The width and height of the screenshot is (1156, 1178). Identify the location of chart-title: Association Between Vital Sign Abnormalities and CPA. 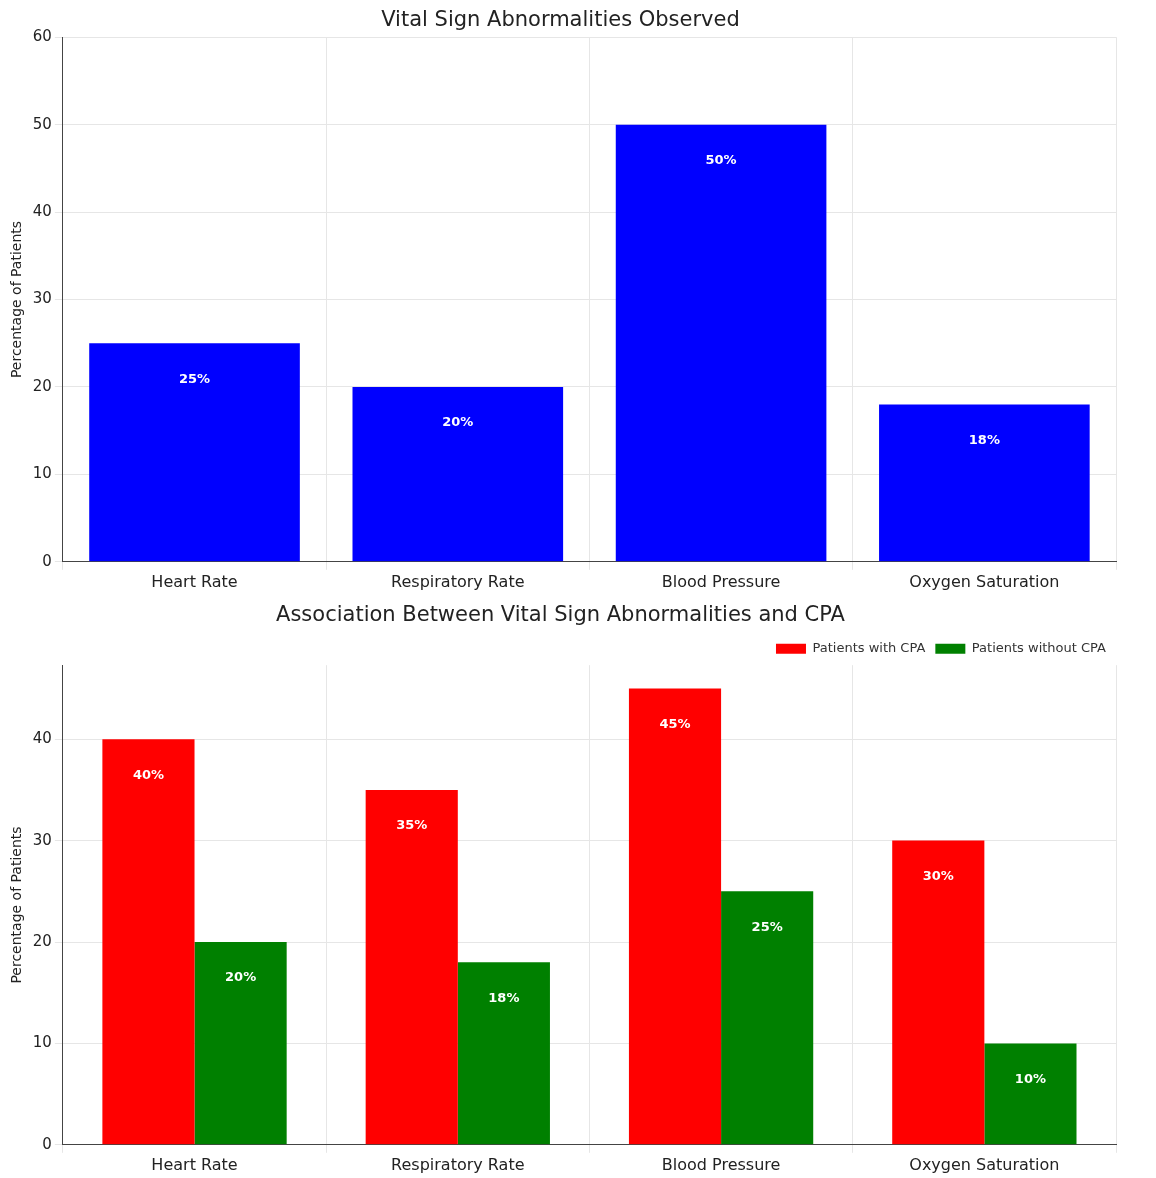
(561, 614).